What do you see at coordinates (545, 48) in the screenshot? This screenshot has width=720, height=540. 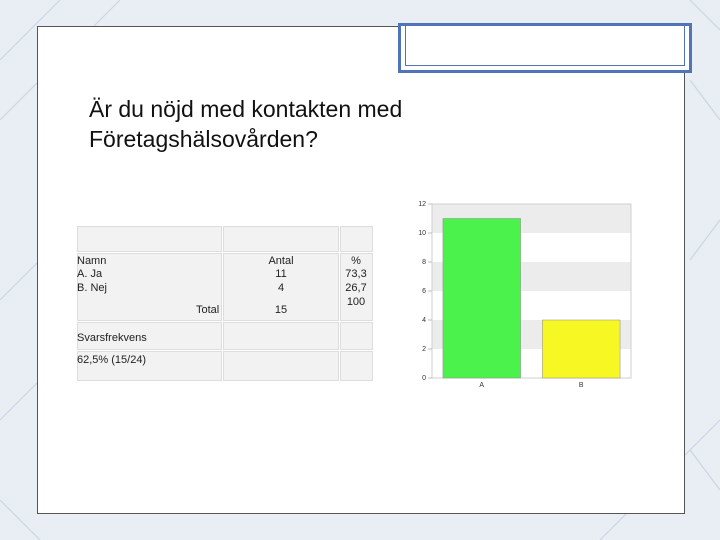 I see `header-accent-box` at bounding box center [545, 48].